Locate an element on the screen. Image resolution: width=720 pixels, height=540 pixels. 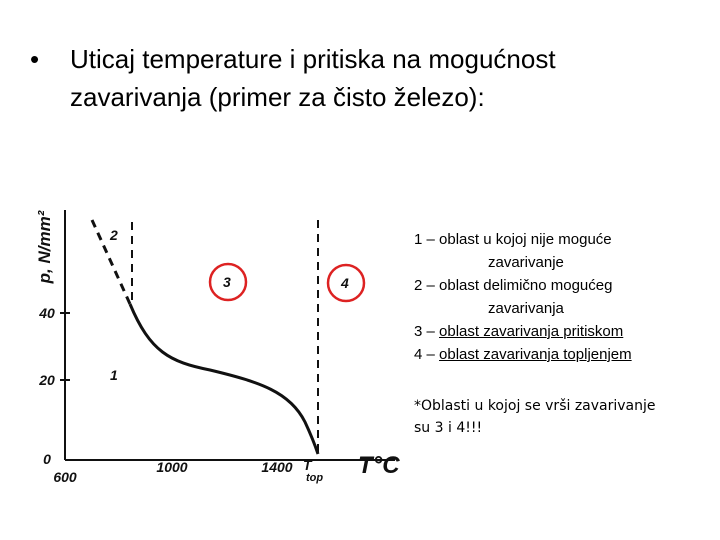
region-label: 3 is located at coordinates (227, 282).